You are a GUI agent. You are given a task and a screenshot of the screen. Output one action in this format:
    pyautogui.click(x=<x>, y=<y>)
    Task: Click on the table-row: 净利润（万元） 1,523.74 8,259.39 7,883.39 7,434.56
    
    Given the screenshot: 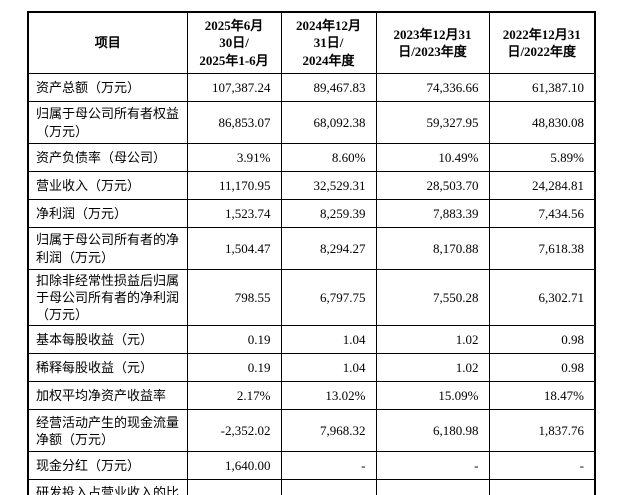 What is the action you would take?
    pyautogui.click(x=311, y=213)
    